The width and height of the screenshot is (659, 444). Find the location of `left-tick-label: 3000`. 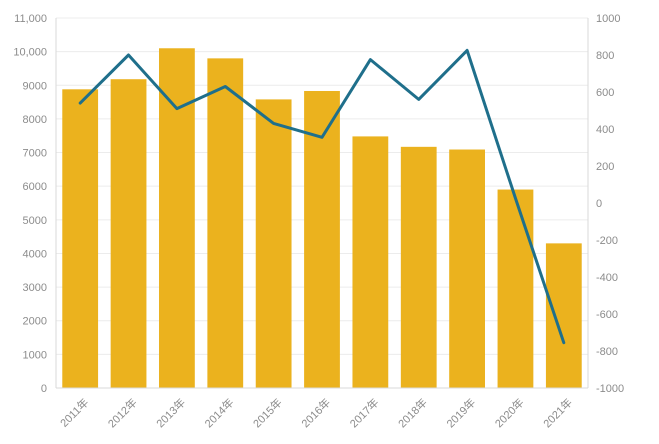

left-tick-label: 3000 is located at coordinates (35, 288).